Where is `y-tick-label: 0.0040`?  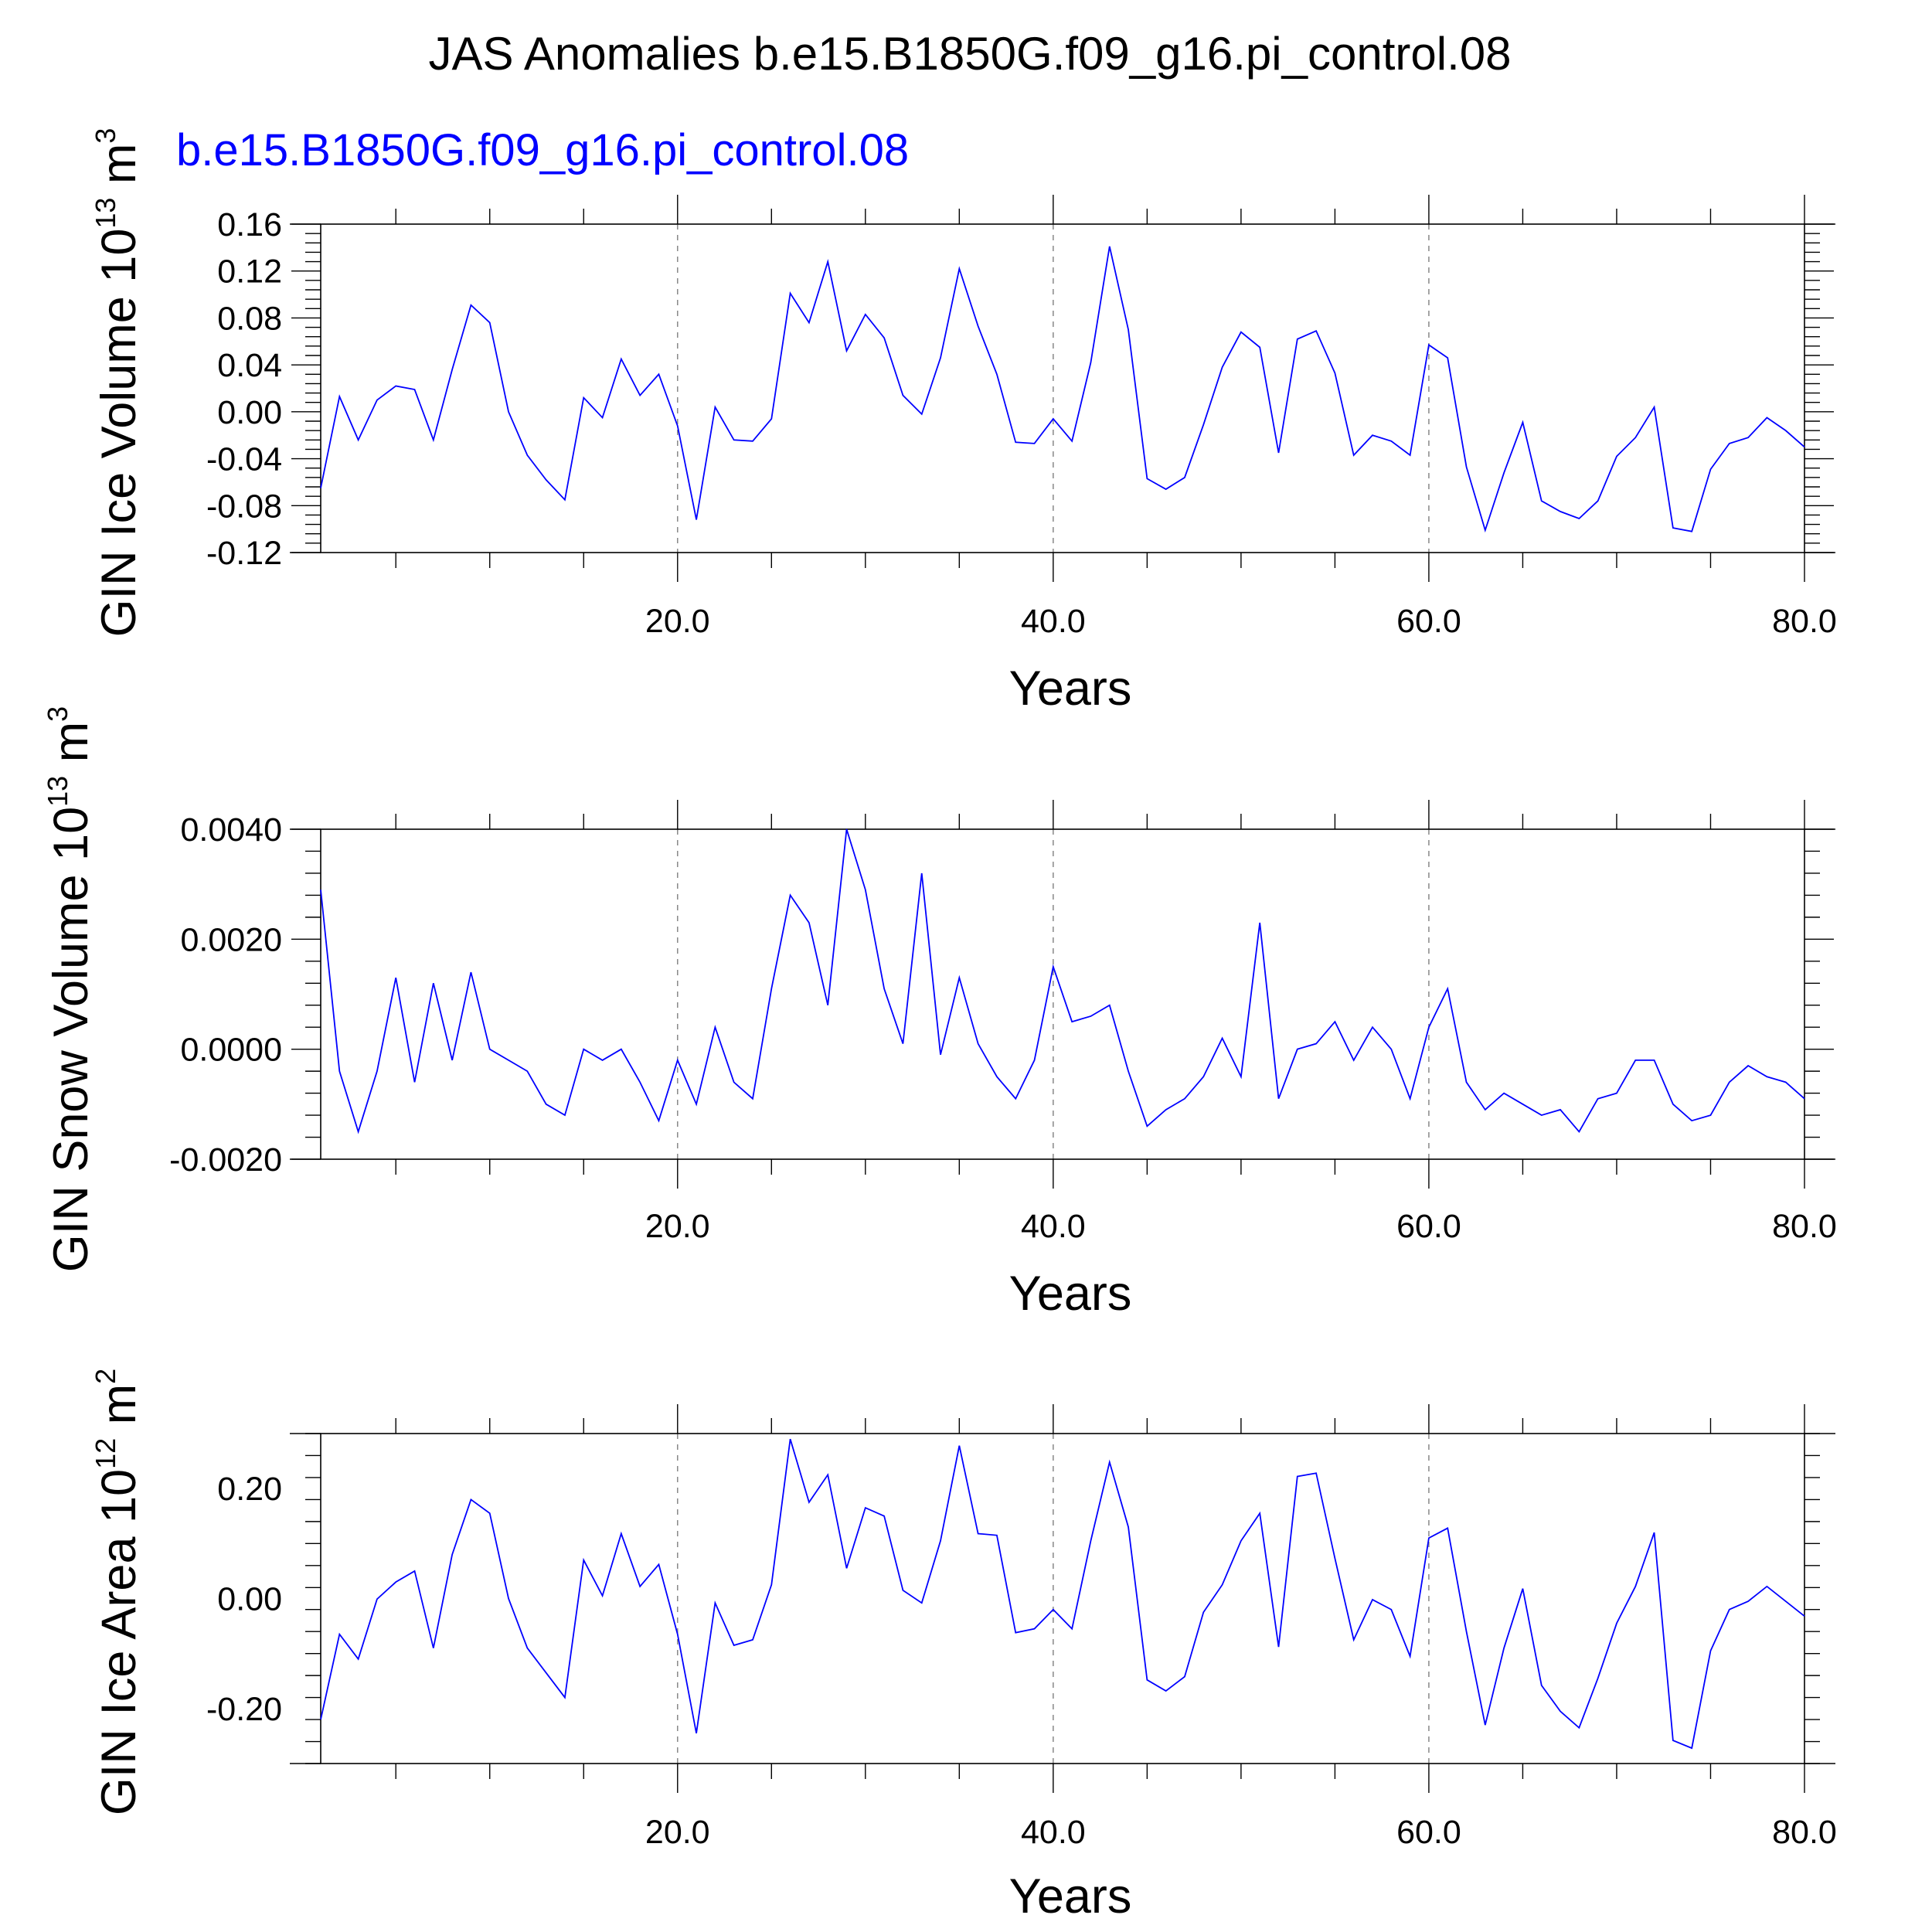
y-tick-label: 0.0040 is located at coordinates (231, 830).